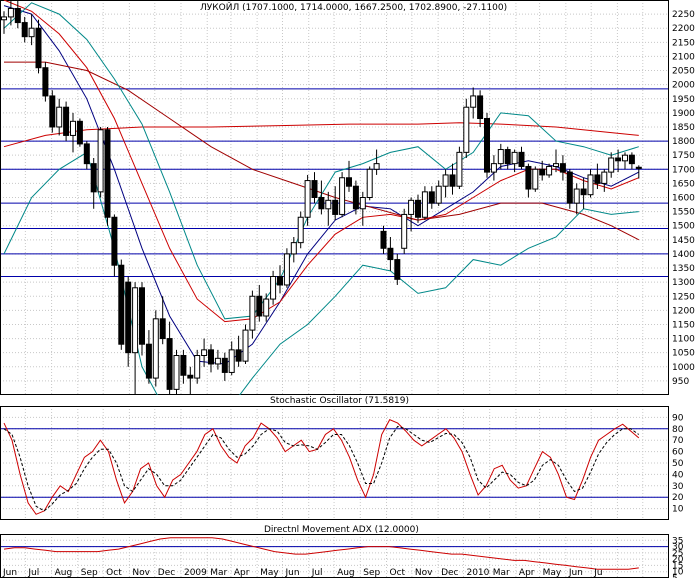 This screenshot has height=582, width=699. Describe the element at coordinates (683, 15) in the screenshot. I see `y-tick-label: 2250` at that location.